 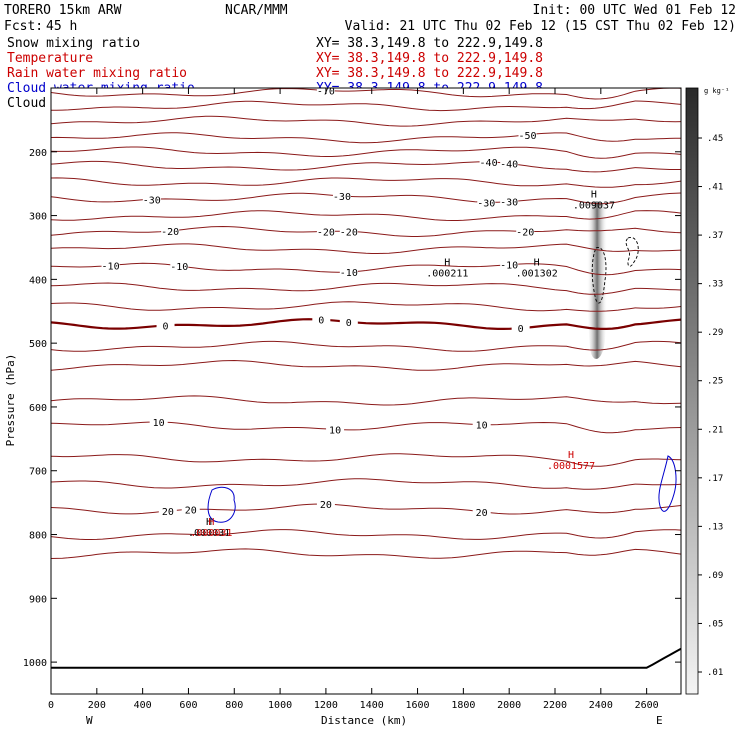 I want to click on x-tick-label: 1000, so click(x=280, y=705).